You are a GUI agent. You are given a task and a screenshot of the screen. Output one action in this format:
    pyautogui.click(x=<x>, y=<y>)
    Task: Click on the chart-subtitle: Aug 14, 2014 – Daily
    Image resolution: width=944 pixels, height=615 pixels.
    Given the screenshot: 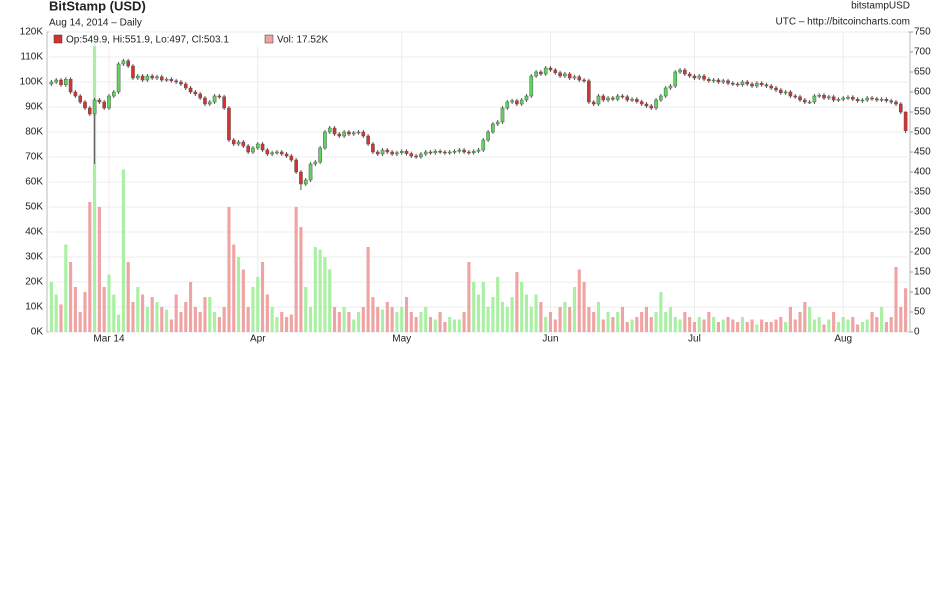 What is the action you would take?
    pyautogui.click(x=95, y=23)
    